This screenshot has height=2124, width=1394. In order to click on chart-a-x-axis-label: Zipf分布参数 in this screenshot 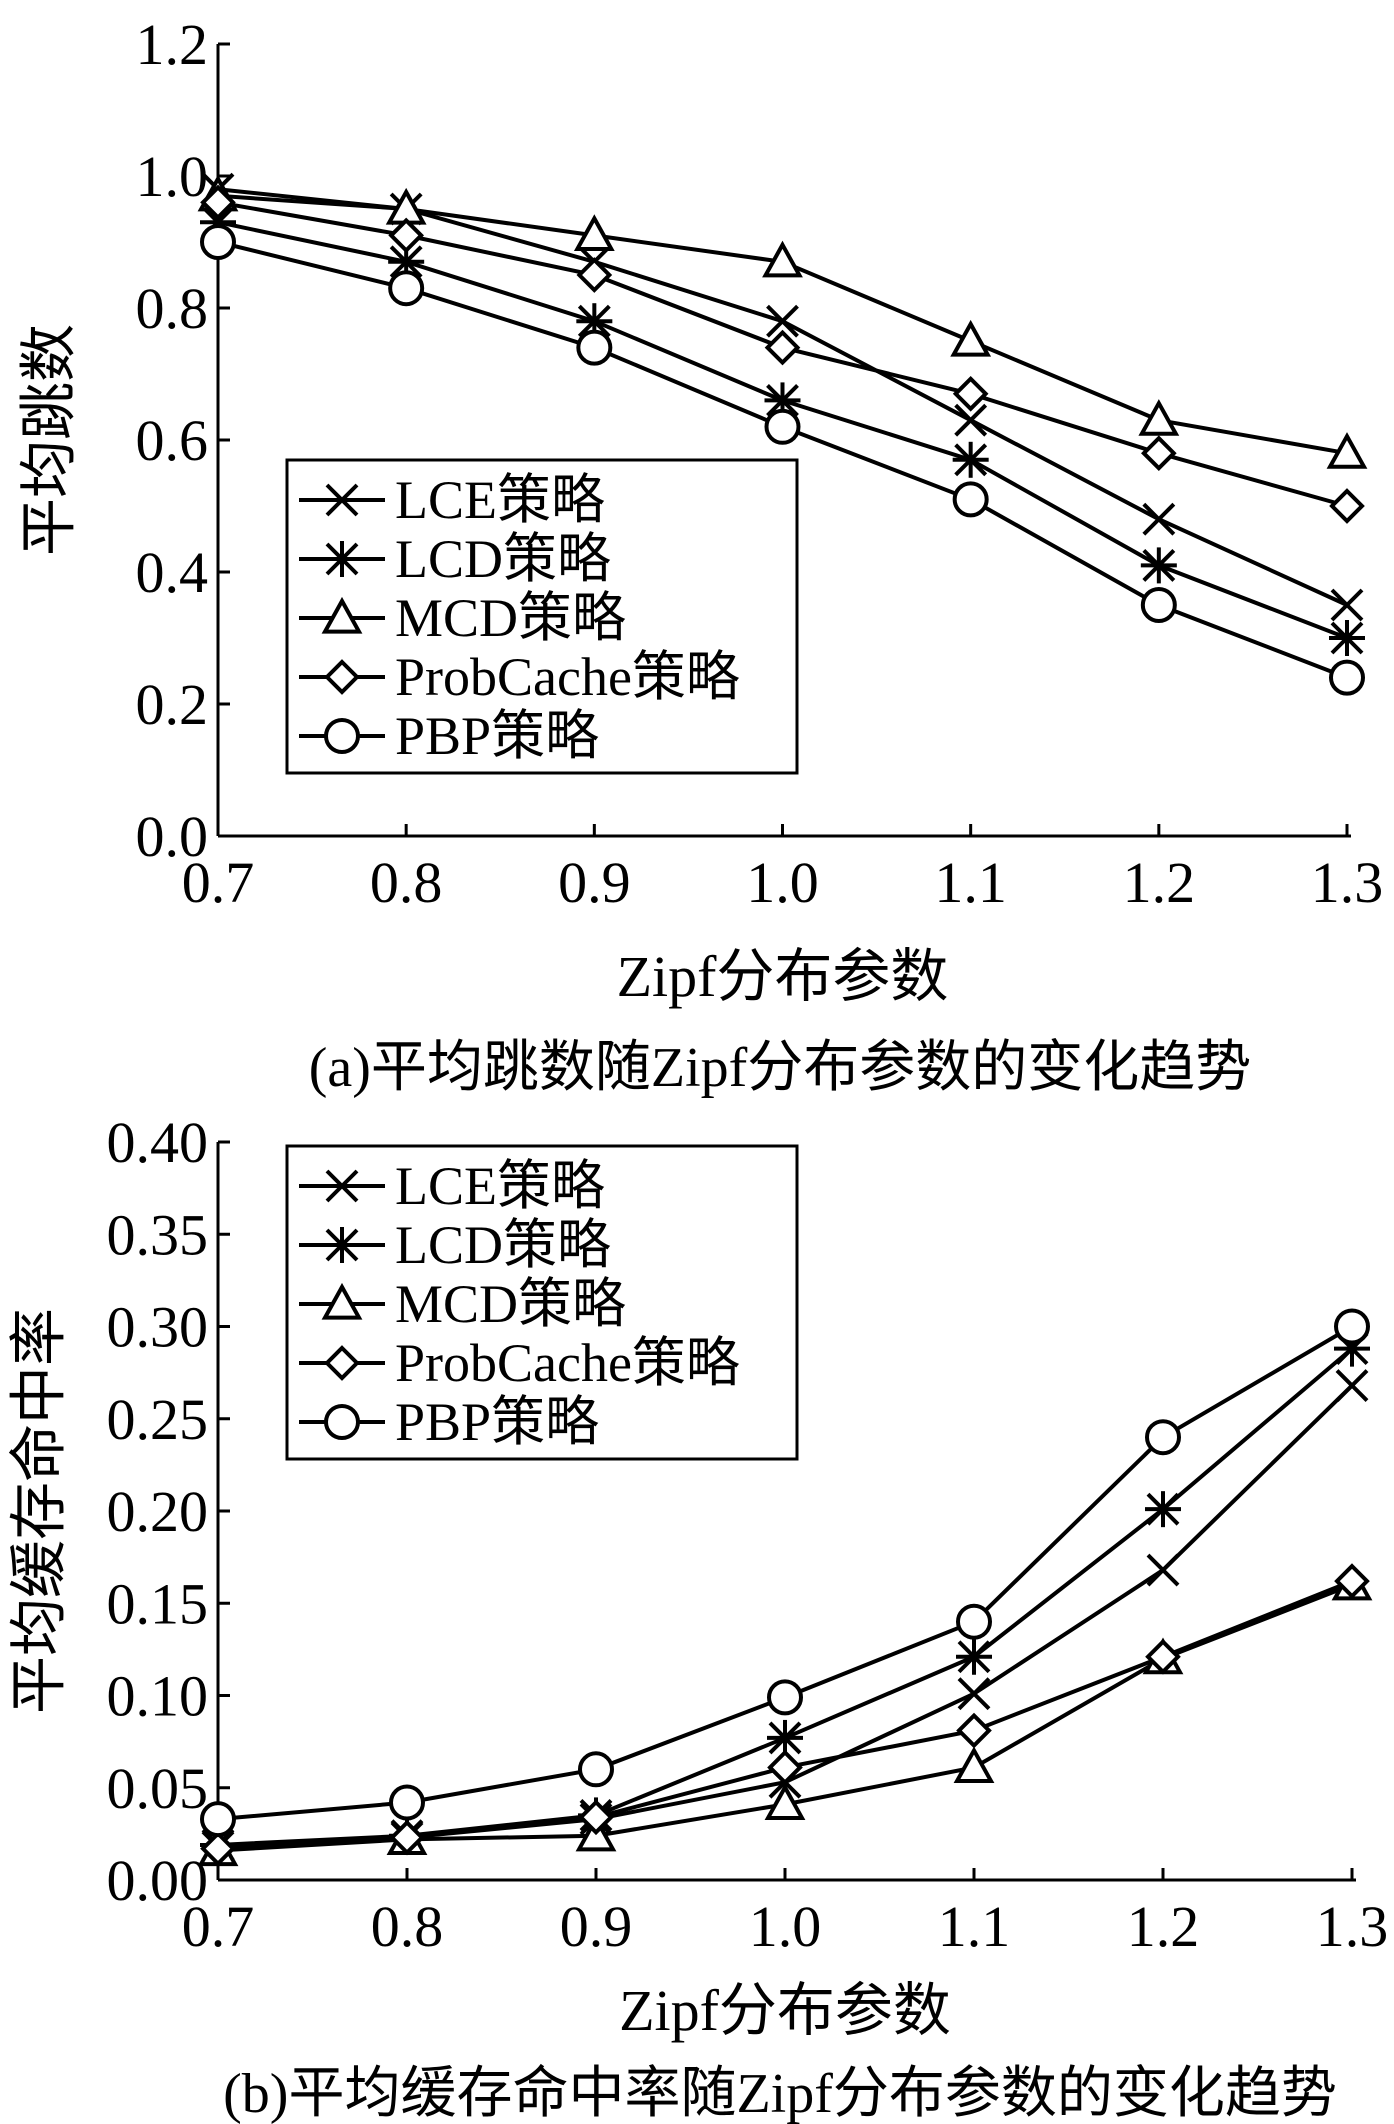, I will do `click(783, 976)`.